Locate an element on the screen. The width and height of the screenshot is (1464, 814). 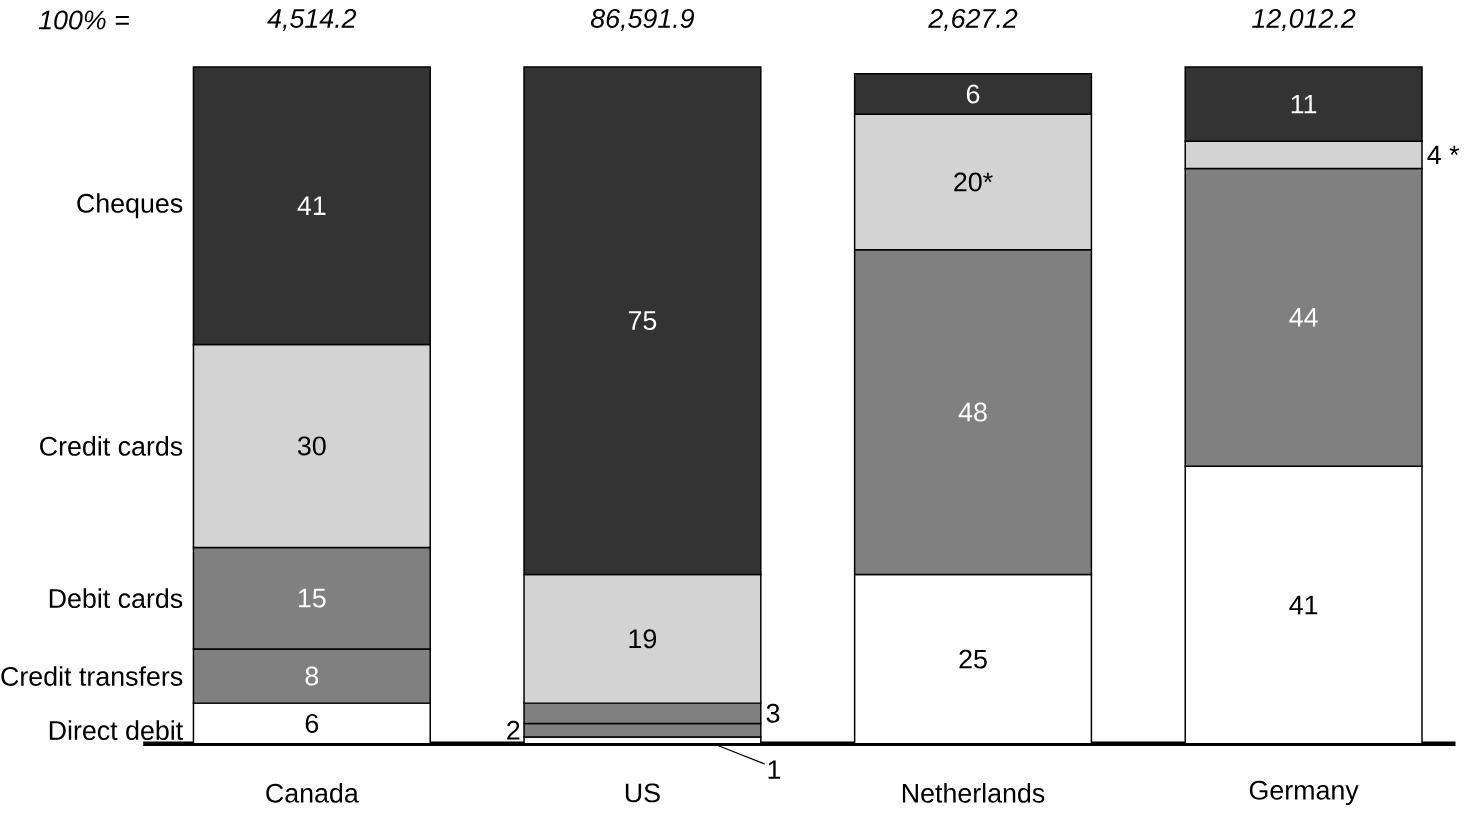
series-label: Direct debit is located at coordinates (116, 730).